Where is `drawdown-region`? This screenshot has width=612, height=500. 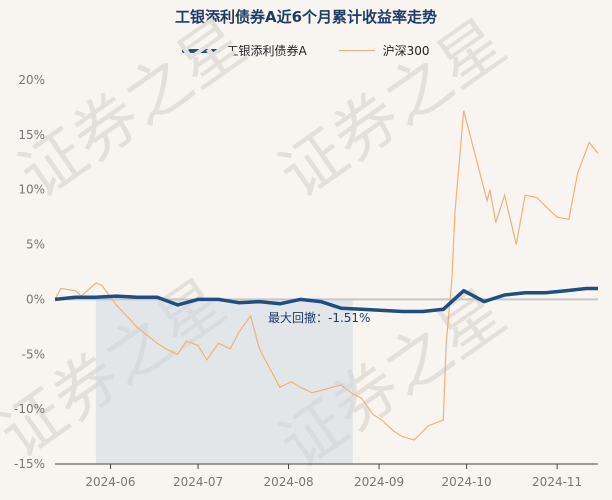
drawdown-region is located at coordinates (224, 381).